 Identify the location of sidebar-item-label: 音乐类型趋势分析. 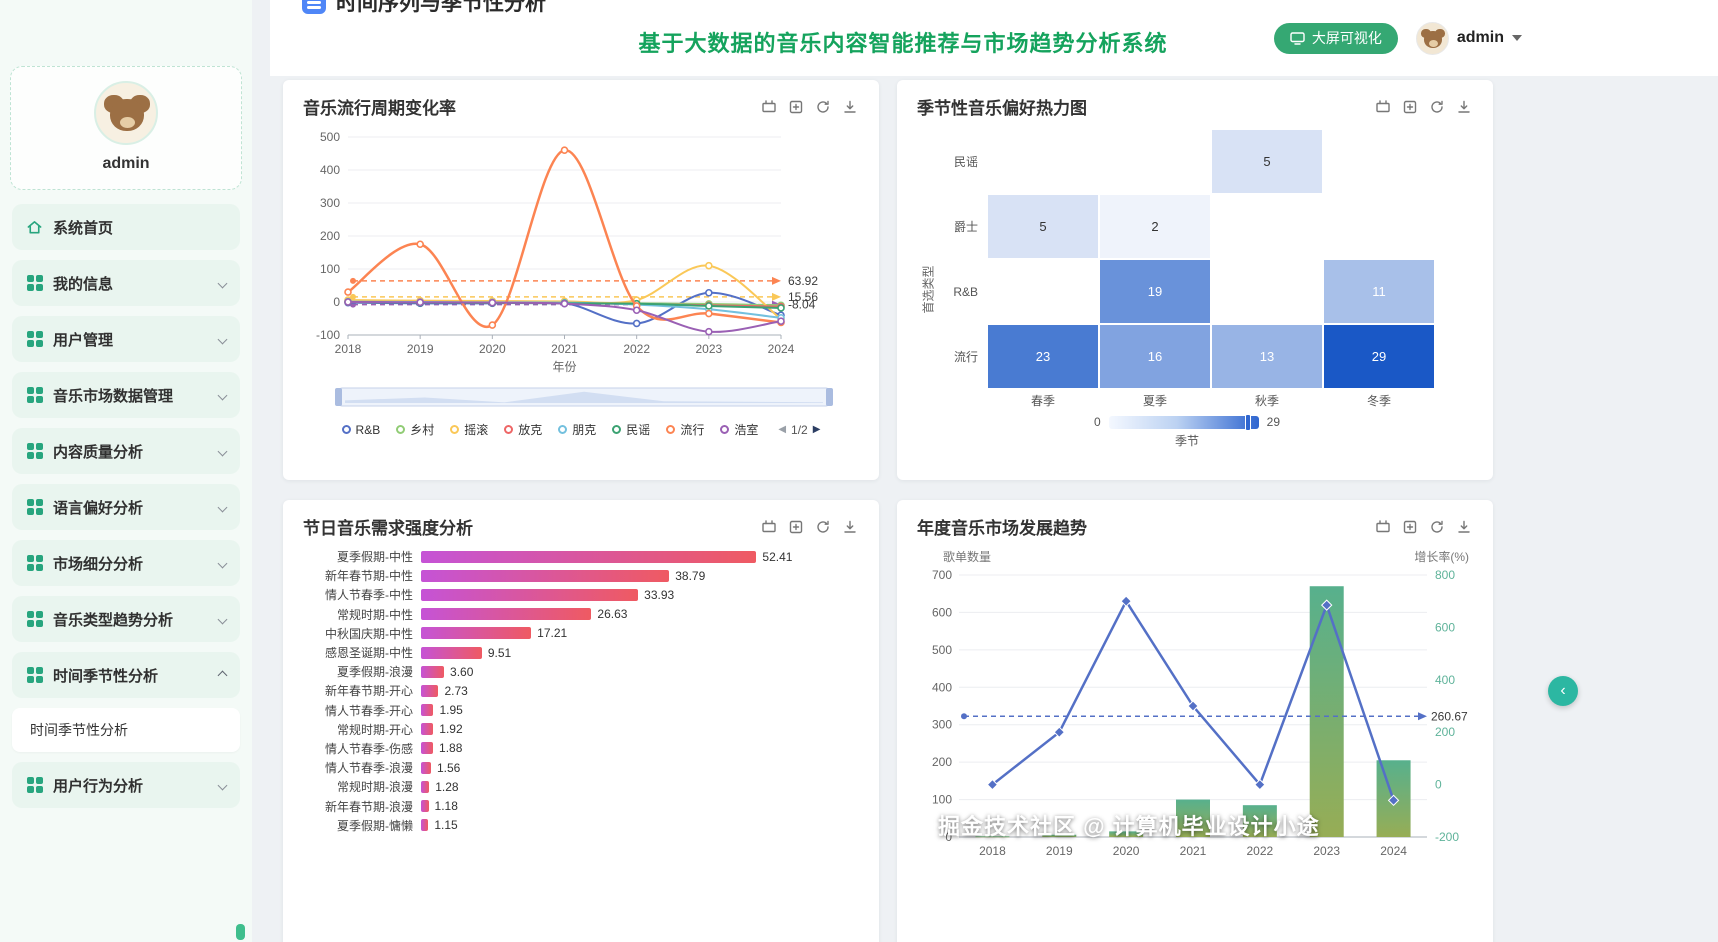
(113, 620).